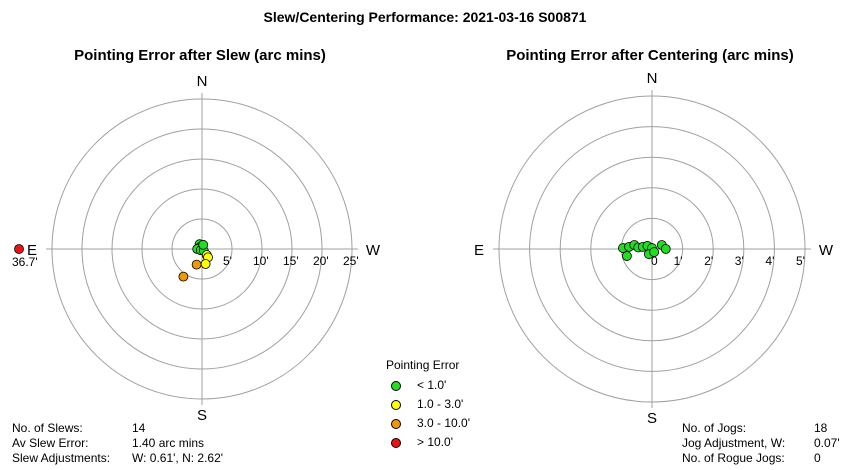 Image resolution: width=850 pixels, height=470 pixels. I want to click on legend-label-3to10: 3.0 - 10.0', so click(443, 423).